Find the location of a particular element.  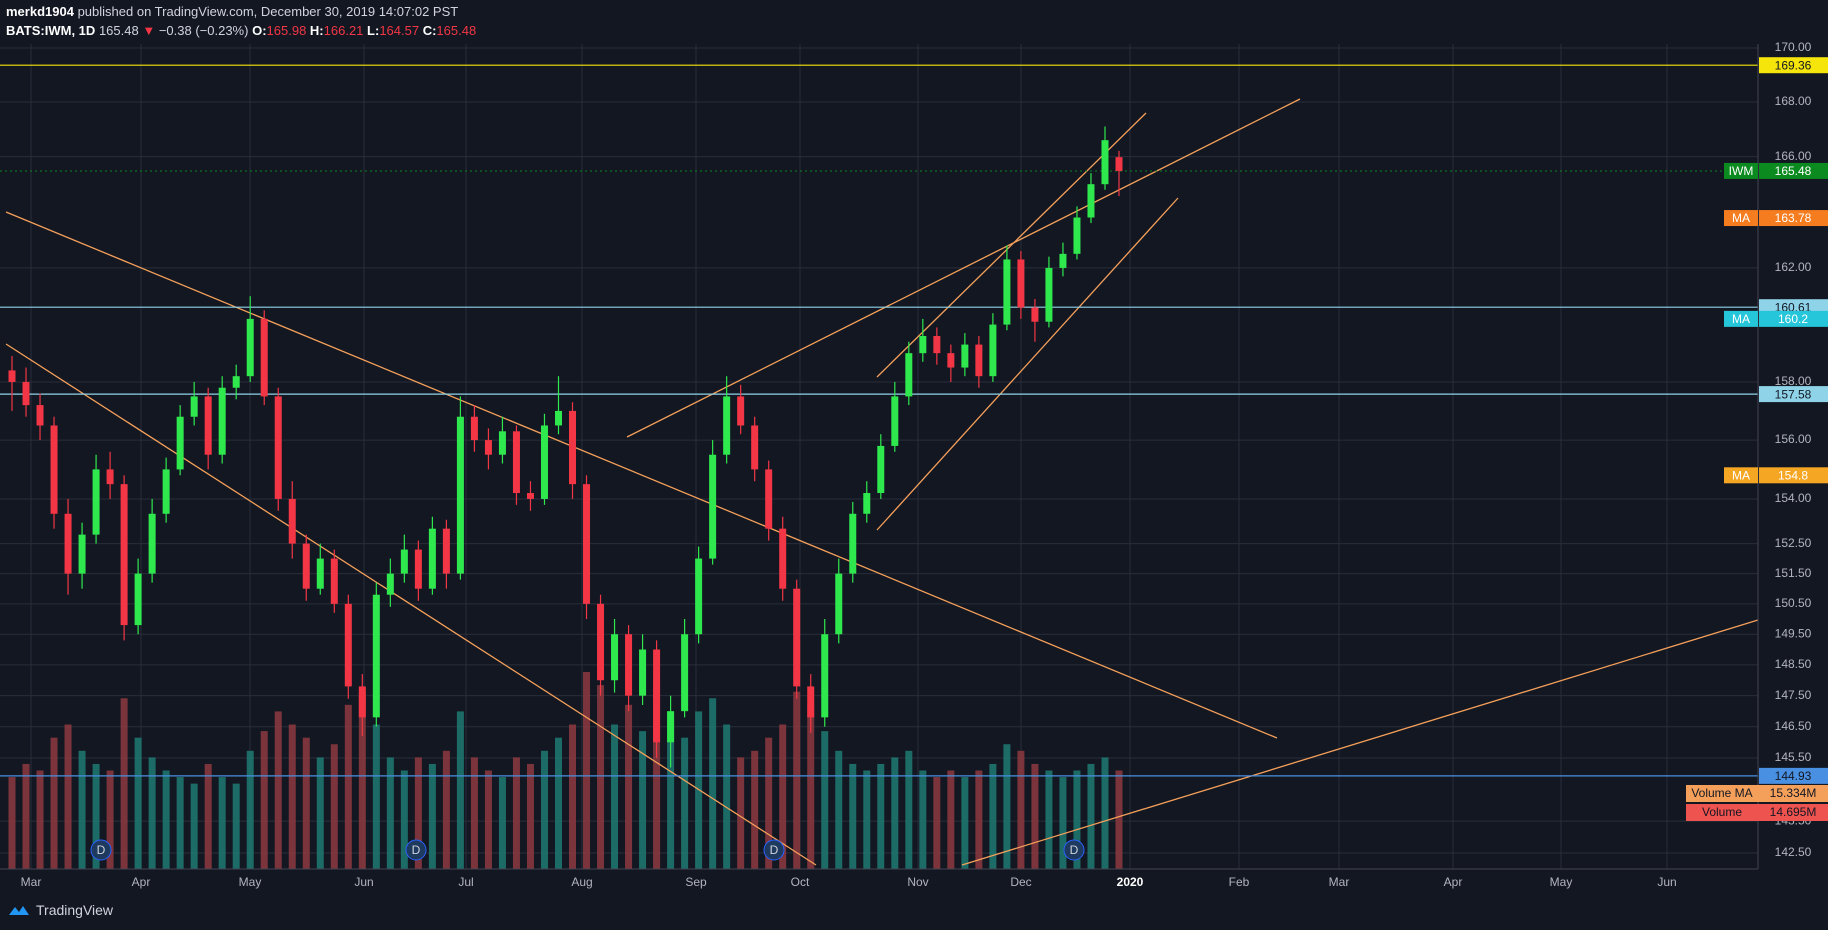

x-tick-label: May is located at coordinates (250, 882).